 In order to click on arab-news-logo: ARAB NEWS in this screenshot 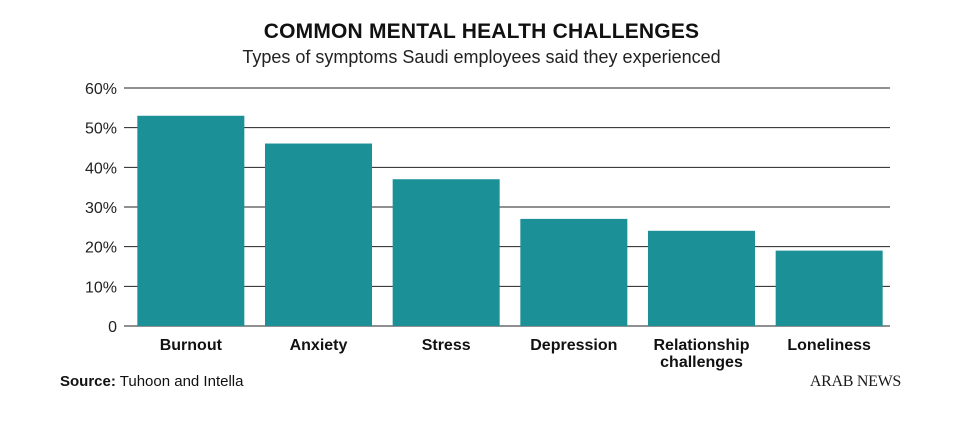, I will do `click(855, 381)`.